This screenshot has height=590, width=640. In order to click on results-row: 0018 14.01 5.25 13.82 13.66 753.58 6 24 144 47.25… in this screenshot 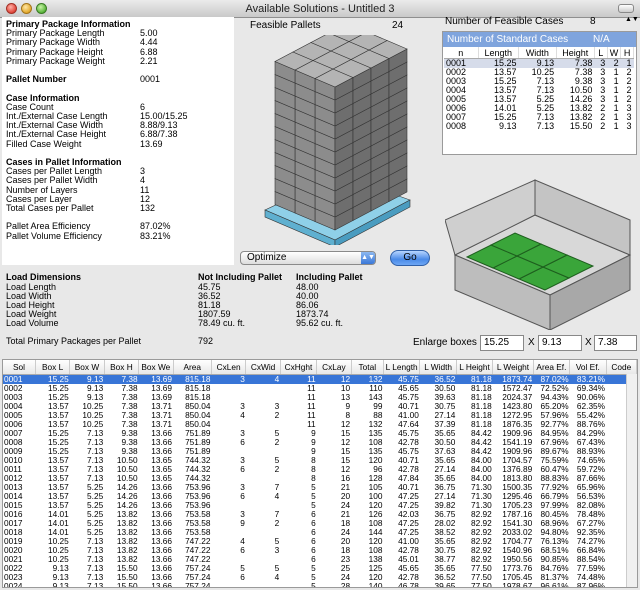, I will do `click(320, 532)`.